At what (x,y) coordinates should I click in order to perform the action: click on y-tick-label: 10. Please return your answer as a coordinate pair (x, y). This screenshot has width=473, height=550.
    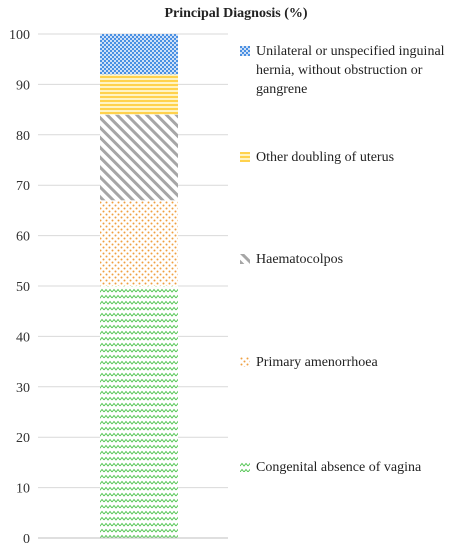
    Looking at the image, I should click on (23, 489).